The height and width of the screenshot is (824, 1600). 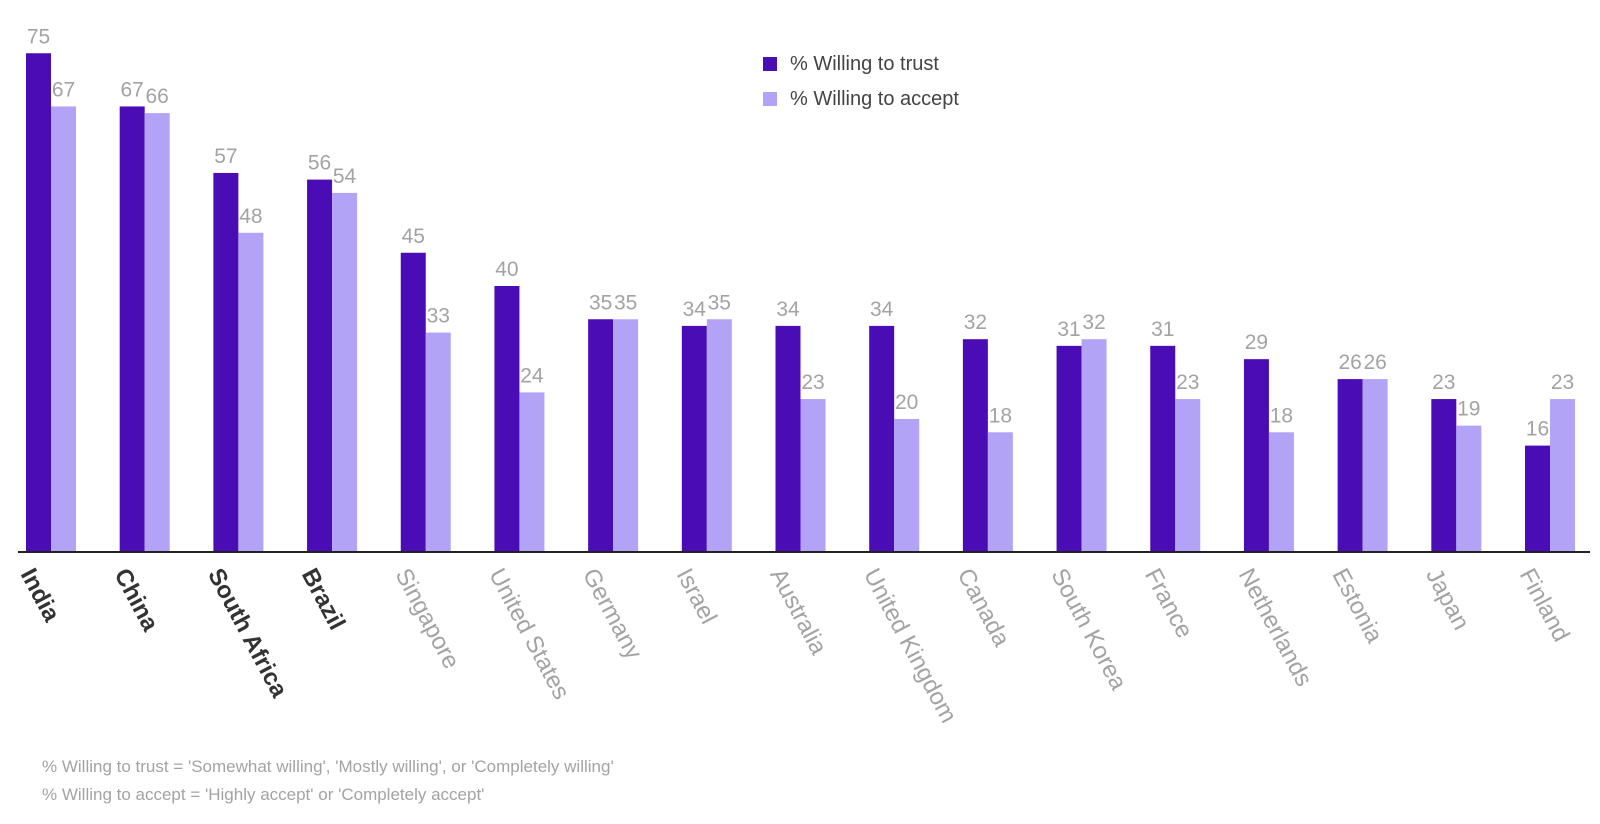 What do you see at coordinates (1562, 475) in the screenshot?
I see `bar-accept-finland` at bounding box center [1562, 475].